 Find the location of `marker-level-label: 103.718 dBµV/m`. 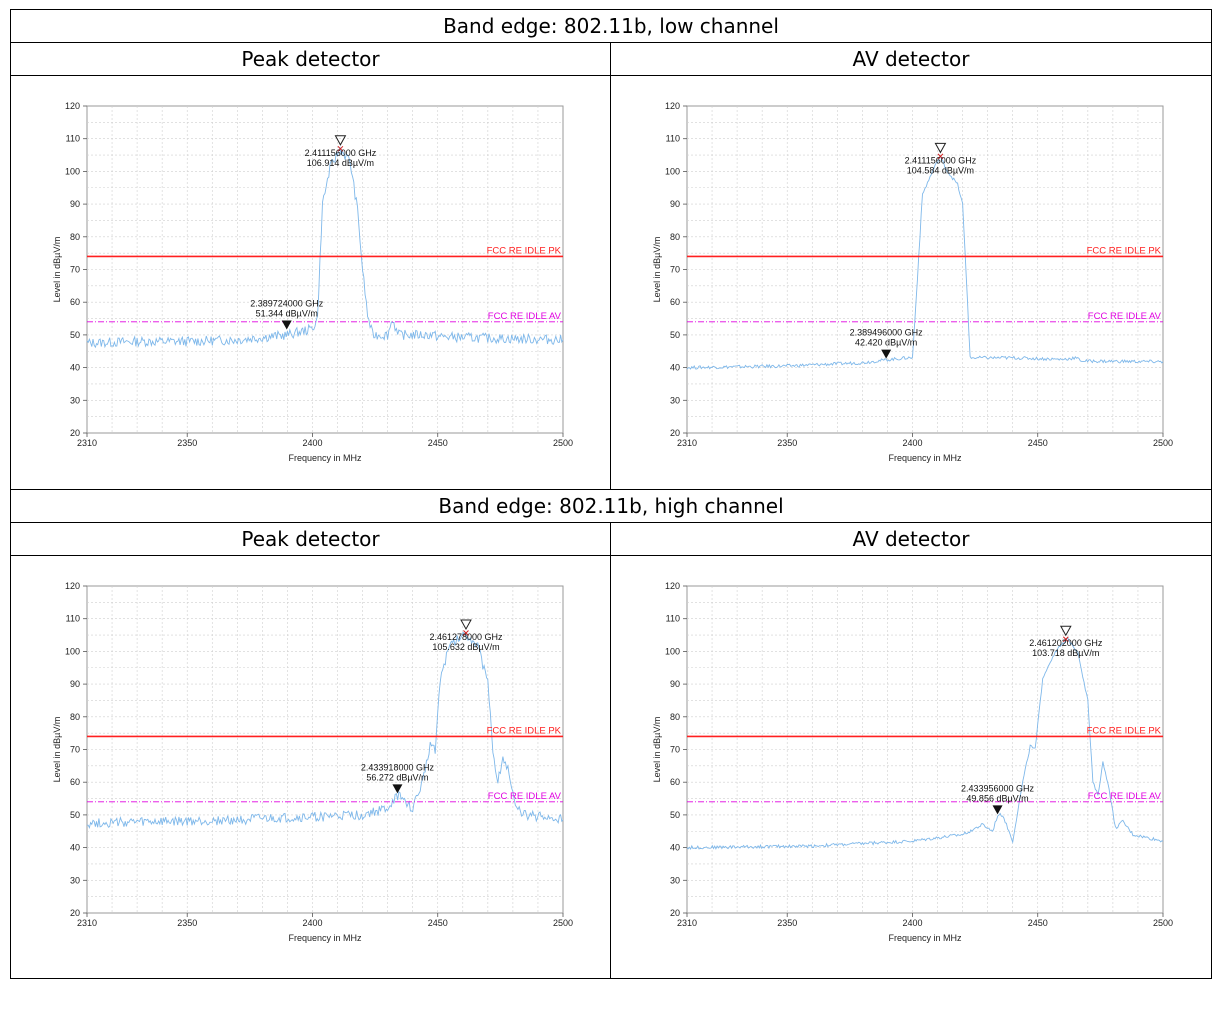

marker-level-label: 103.718 dBµV/m is located at coordinates (1065, 653).